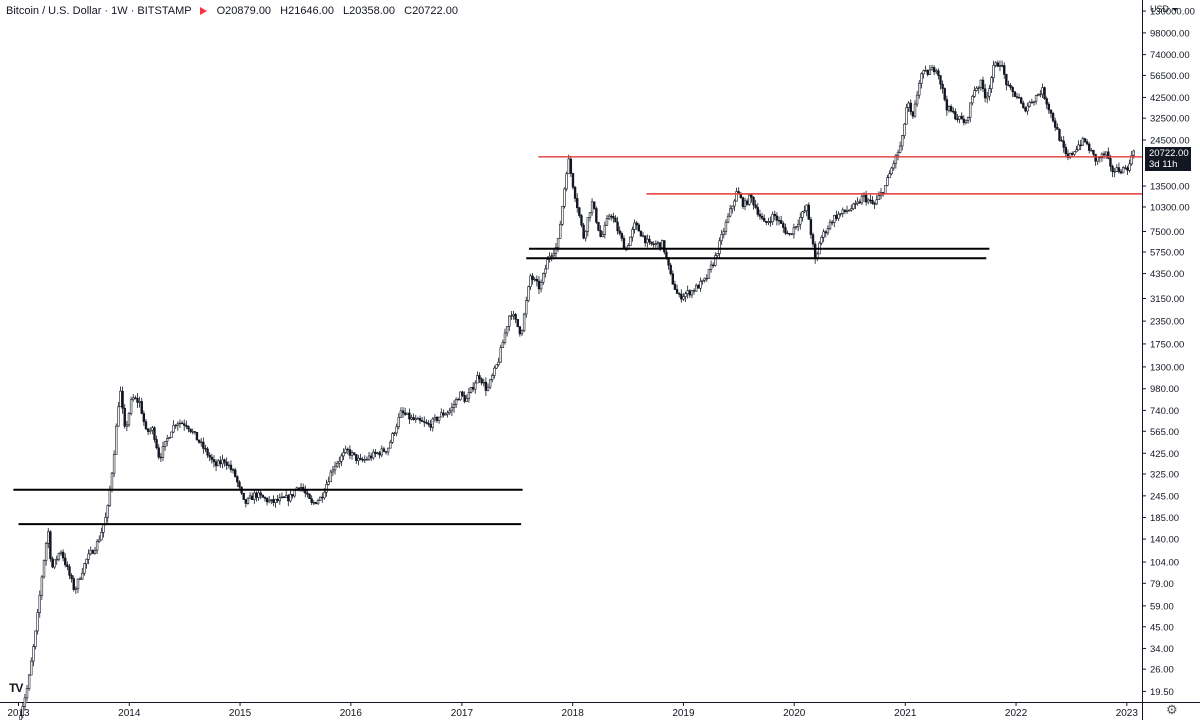 This screenshot has height=720, width=1200. What do you see at coordinates (408, 11) in the screenshot?
I see `close-label: C` at bounding box center [408, 11].